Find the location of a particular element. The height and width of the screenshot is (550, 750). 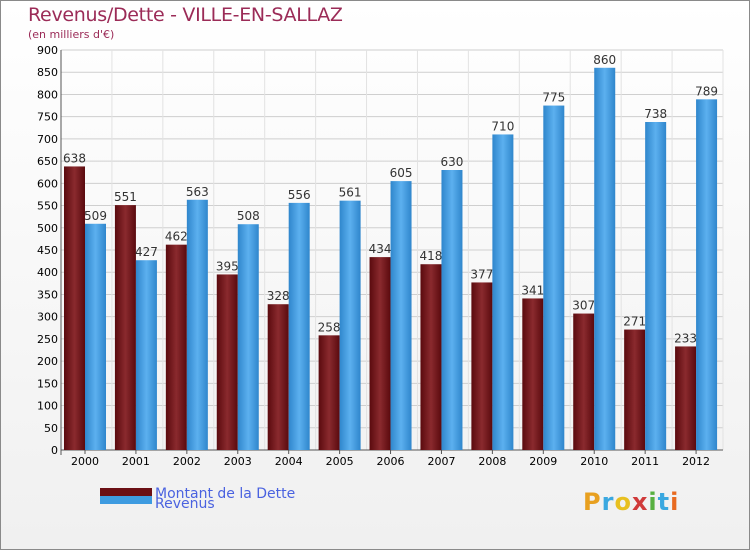

data-label-revenus: 508 is located at coordinates (248, 216).